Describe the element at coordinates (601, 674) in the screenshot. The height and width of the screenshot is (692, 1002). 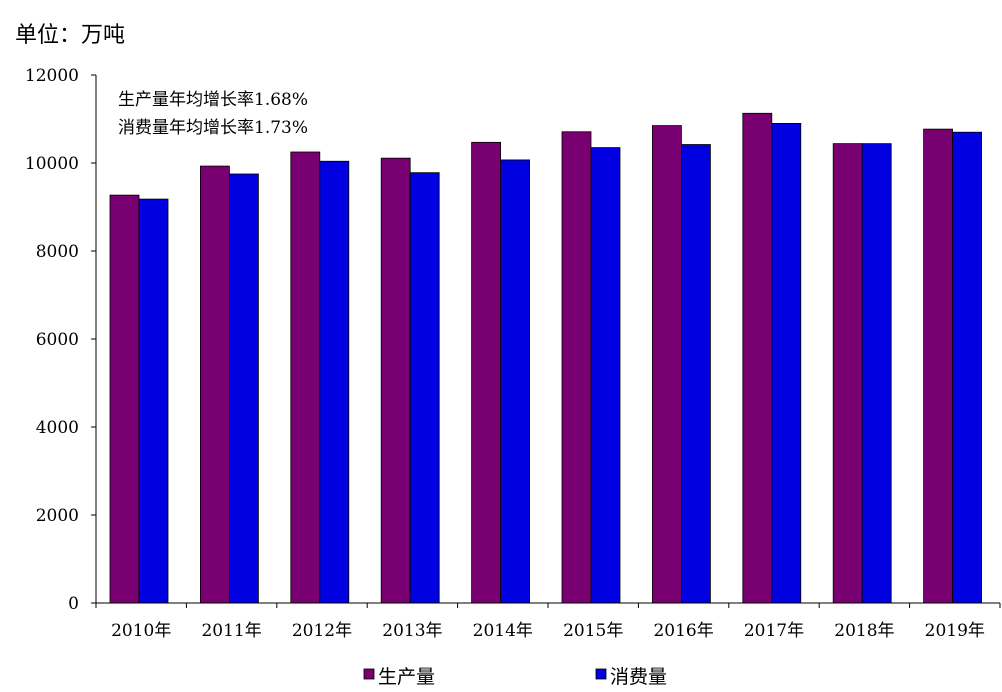
I see `legend-swatch-consumption` at that location.